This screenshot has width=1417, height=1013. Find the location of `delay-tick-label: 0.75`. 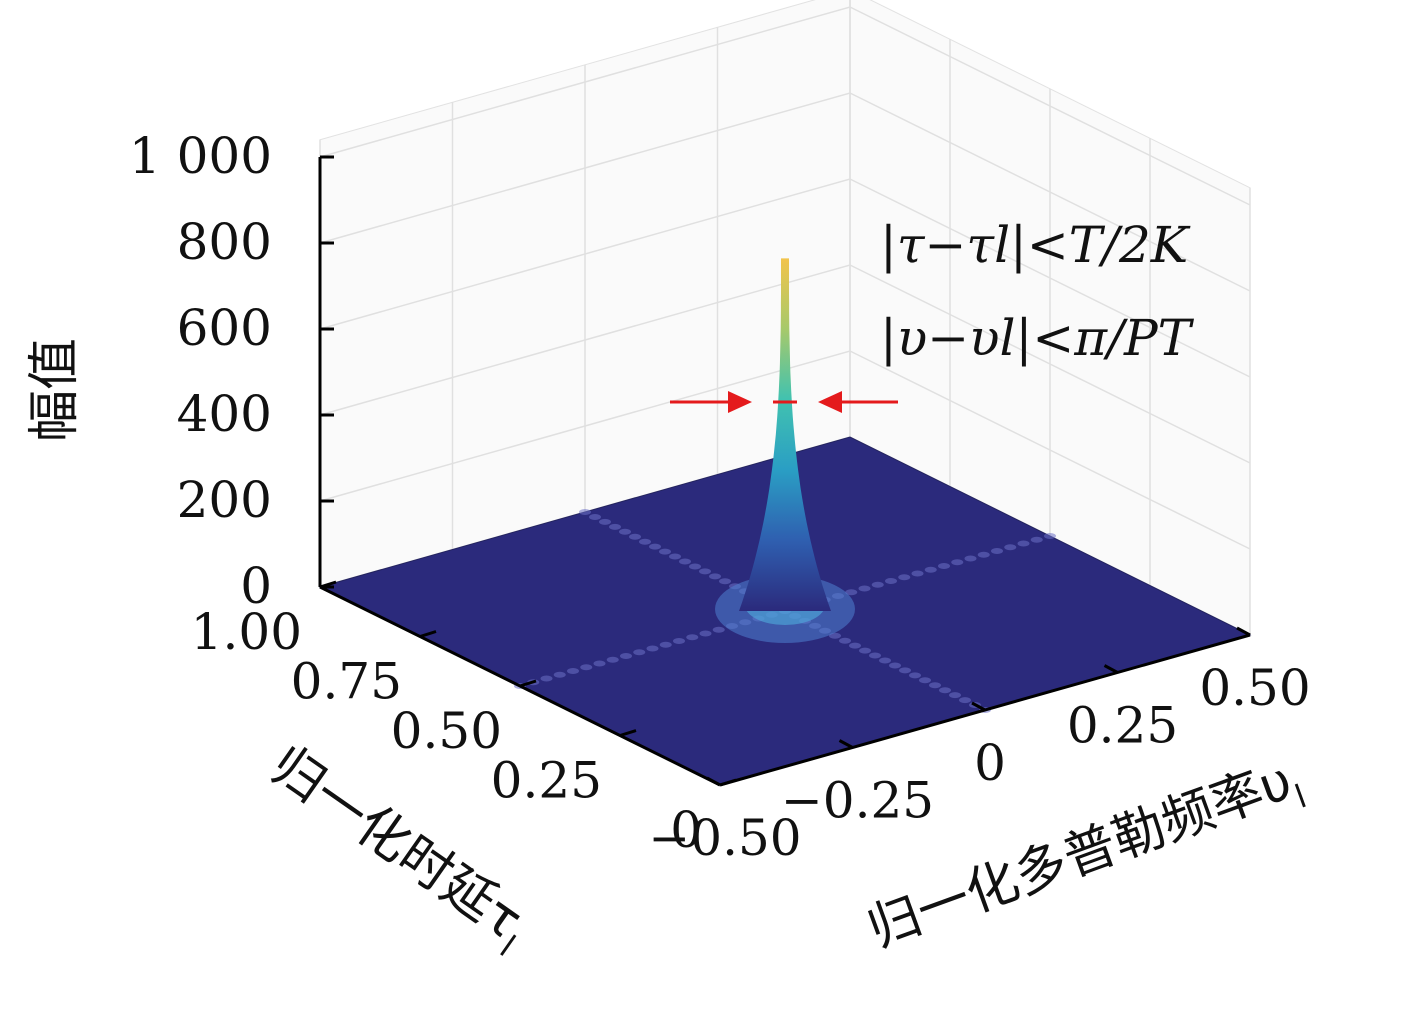

delay-tick-label: 0.75 is located at coordinates (346, 682).